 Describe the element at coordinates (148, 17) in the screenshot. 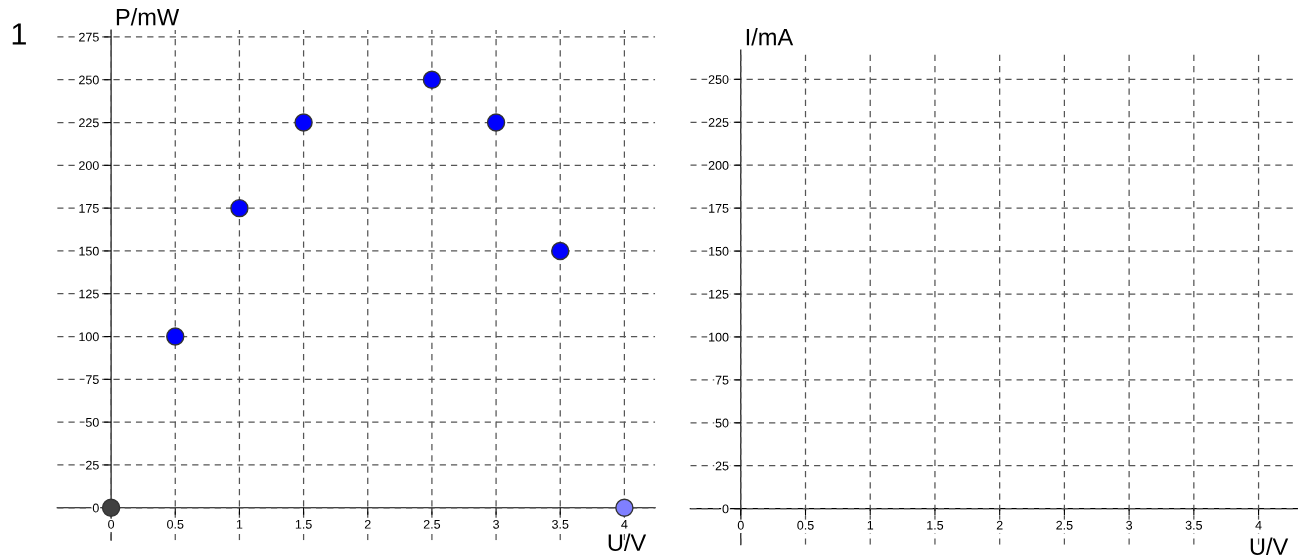

I see `y-axis-title: P/mW` at that location.